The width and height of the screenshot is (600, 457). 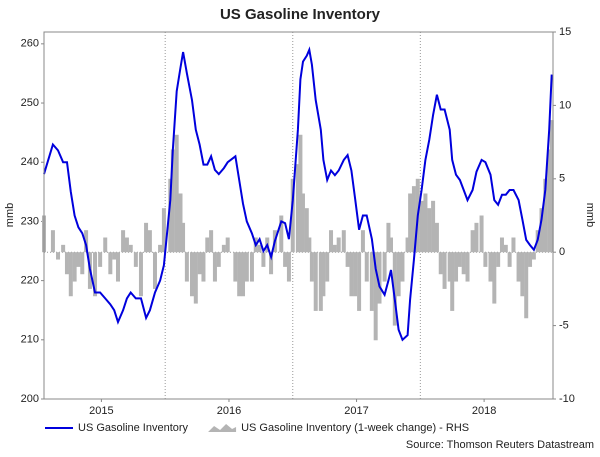 I want to click on x-tick-label: 2017, so click(x=356, y=411).